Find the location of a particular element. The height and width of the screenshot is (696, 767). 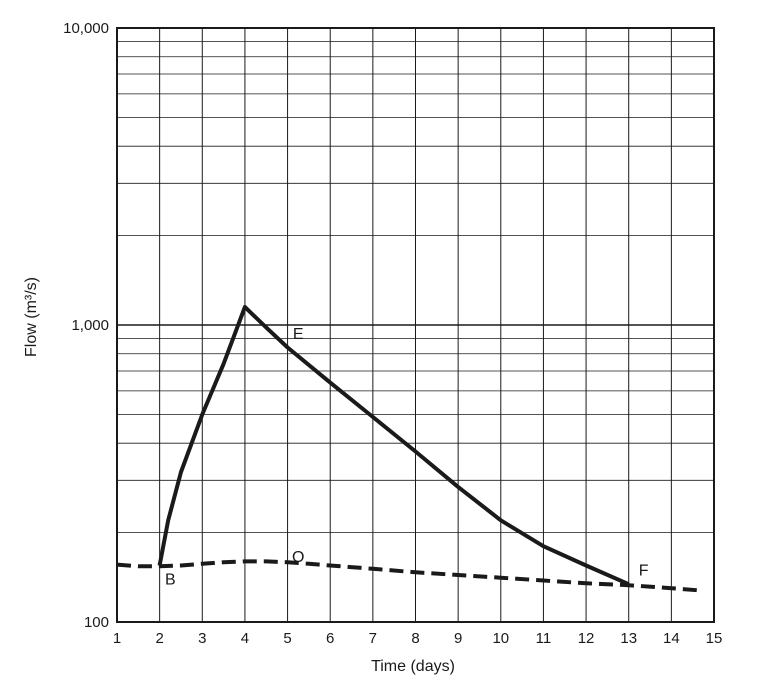

baseflow-dashed-line is located at coordinates (407, 576).